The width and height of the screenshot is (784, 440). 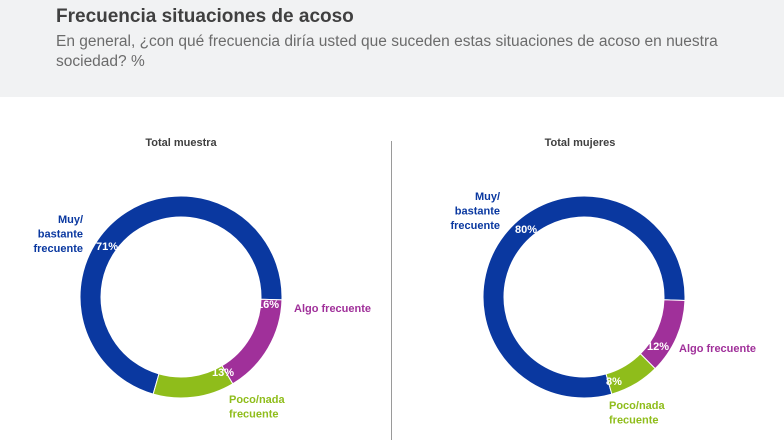 What do you see at coordinates (614, 382) in the screenshot?
I see `value-label-poco-nada: 8%` at bounding box center [614, 382].